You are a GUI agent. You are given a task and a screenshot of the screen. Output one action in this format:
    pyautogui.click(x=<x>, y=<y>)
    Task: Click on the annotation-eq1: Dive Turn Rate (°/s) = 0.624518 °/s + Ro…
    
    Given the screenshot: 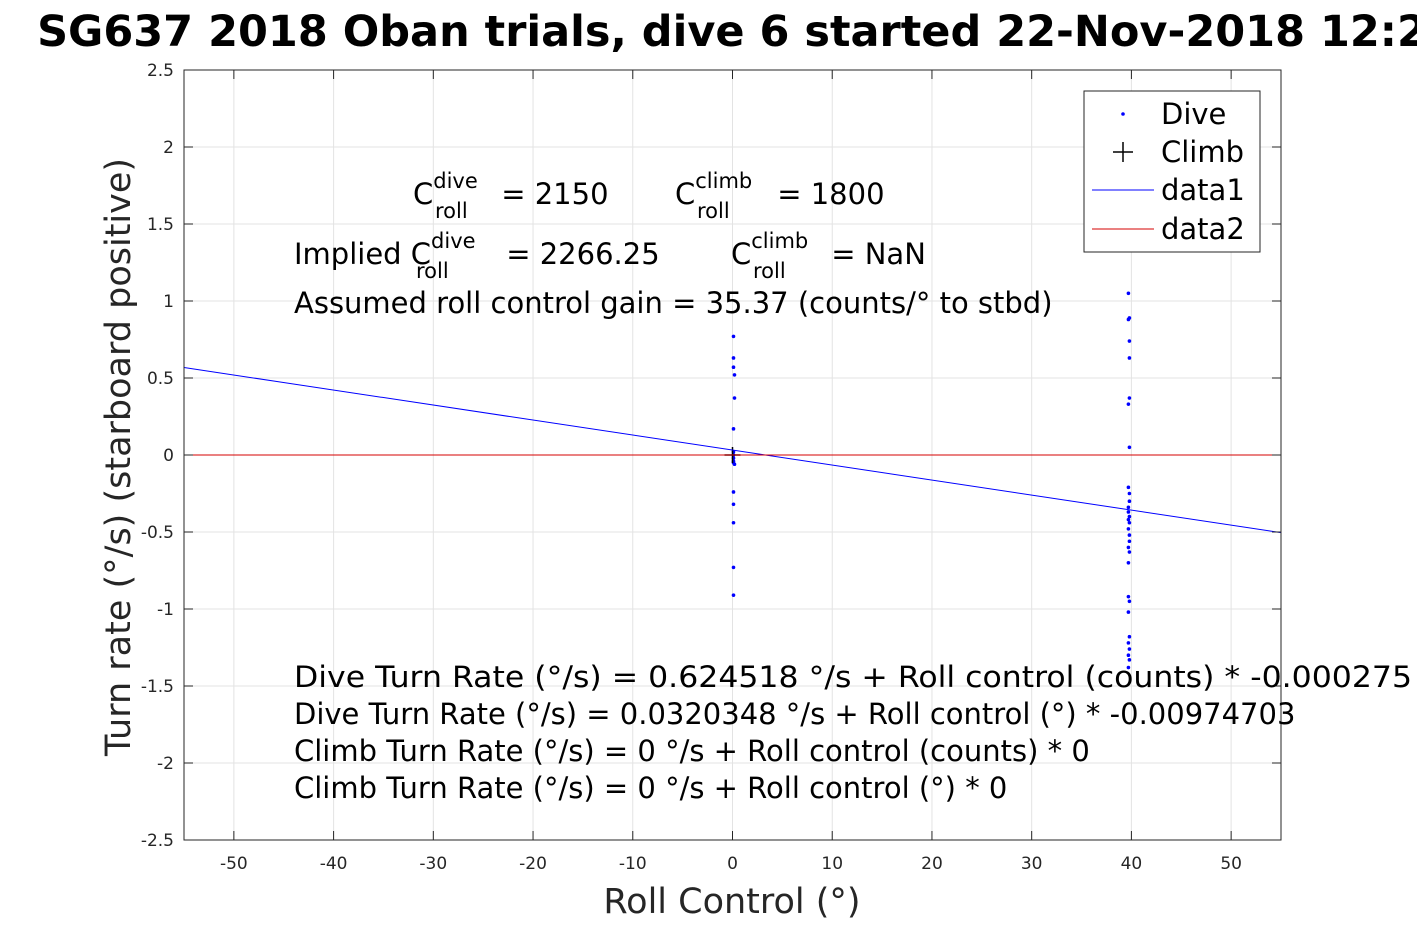 What is the action you would take?
    pyautogui.click(x=853, y=677)
    